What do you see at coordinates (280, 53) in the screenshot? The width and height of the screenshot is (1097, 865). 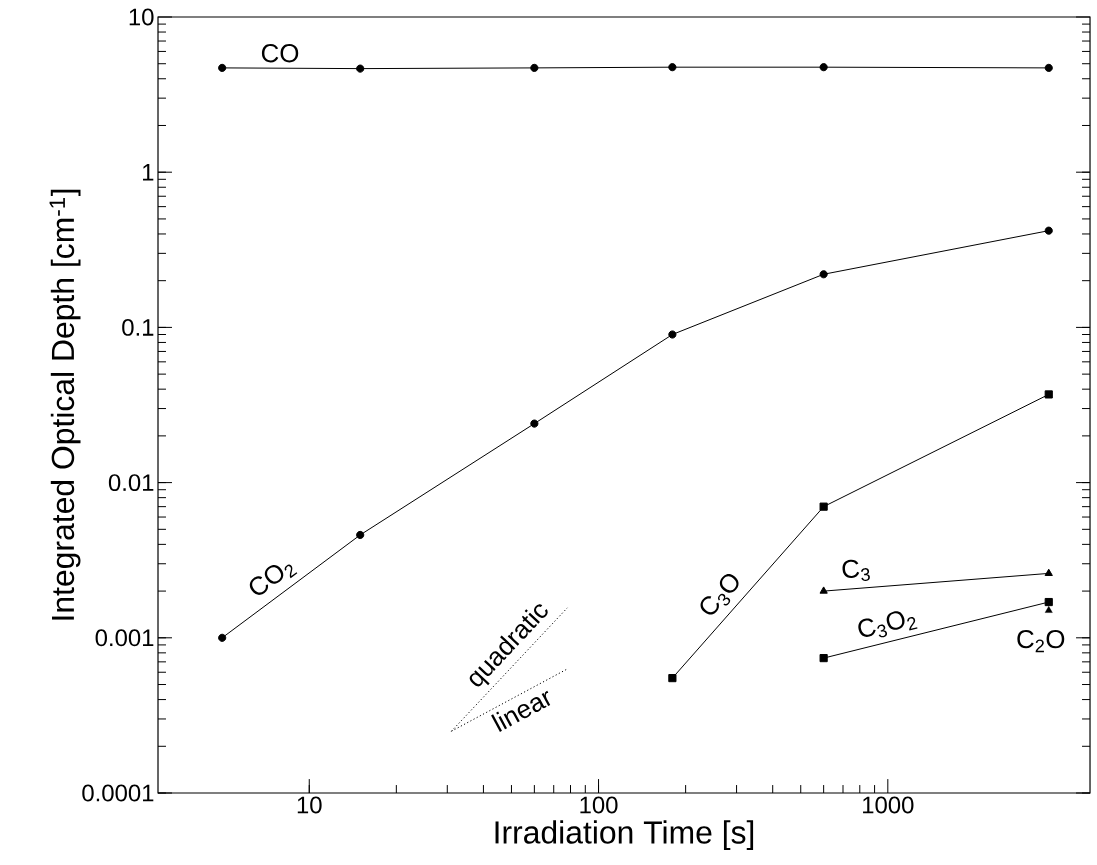 I see `series-label: CO` at bounding box center [280, 53].